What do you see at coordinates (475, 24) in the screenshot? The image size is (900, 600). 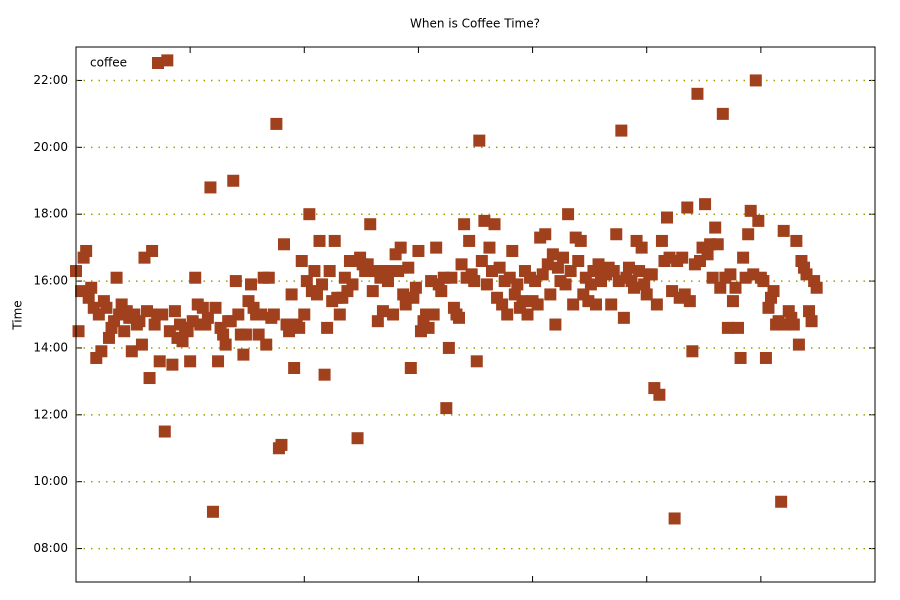 I see `chart-title: When is Coffee Time?` at bounding box center [475, 24].